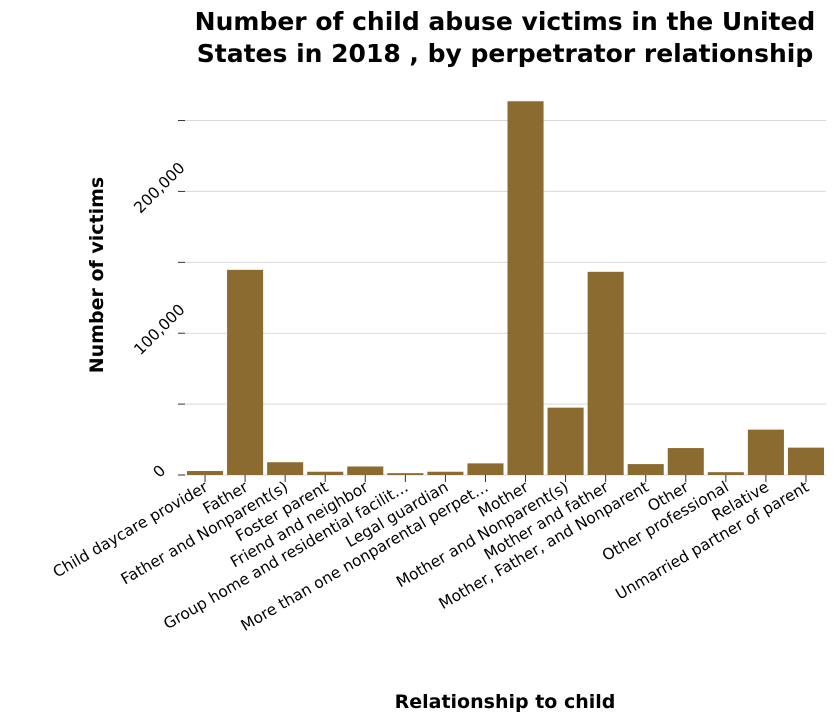 The image size is (838, 724). What do you see at coordinates (159, 188) in the screenshot?
I see `y-tick-label: 200,000` at bounding box center [159, 188].